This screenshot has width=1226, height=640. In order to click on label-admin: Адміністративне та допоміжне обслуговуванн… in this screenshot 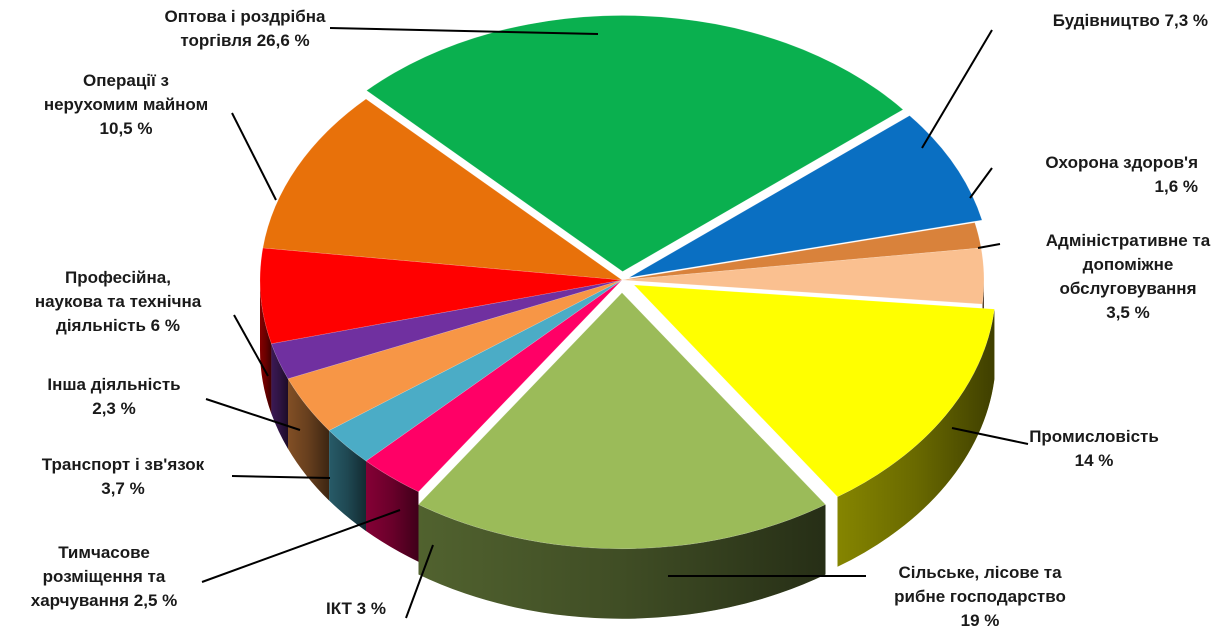, I will do `click(1128, 276)`.